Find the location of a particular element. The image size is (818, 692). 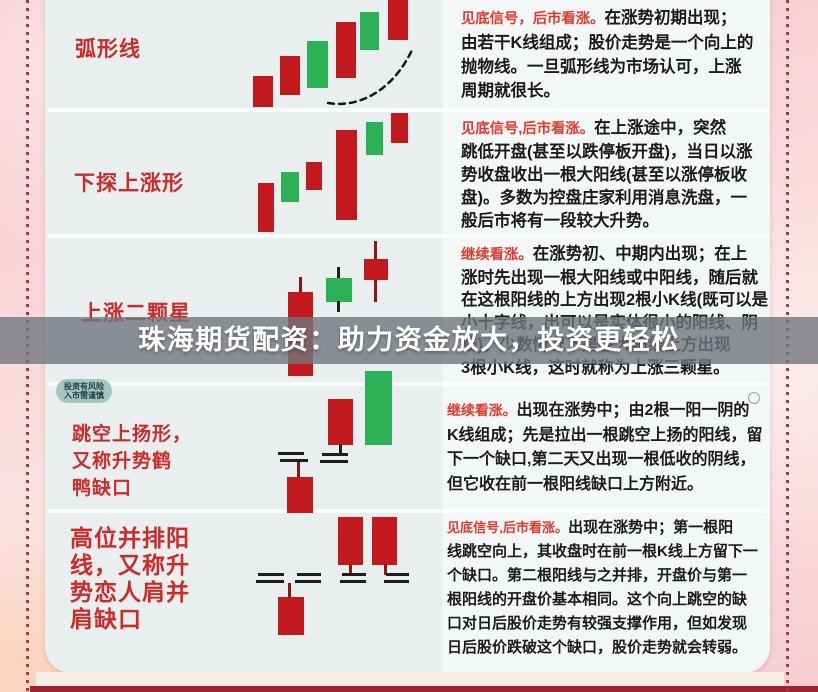

stamp-icon is located at coordinates (754, 398).